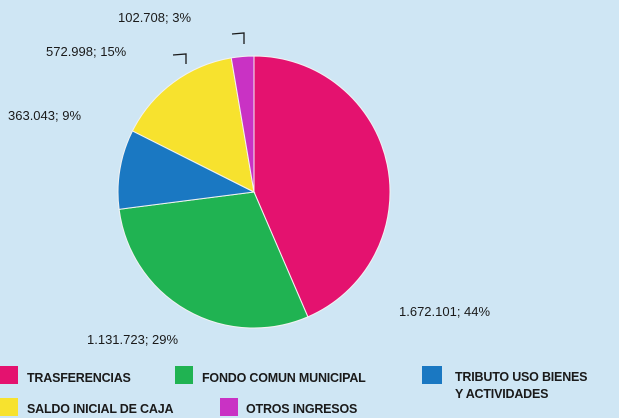 This screenshot has width=619, height=418. What do you see at coordinates (521, 377) in the screenshot?
I see `legend-label-tributo-line1: TRIBUTO USO BIENES` at bounding box center [521, 377].